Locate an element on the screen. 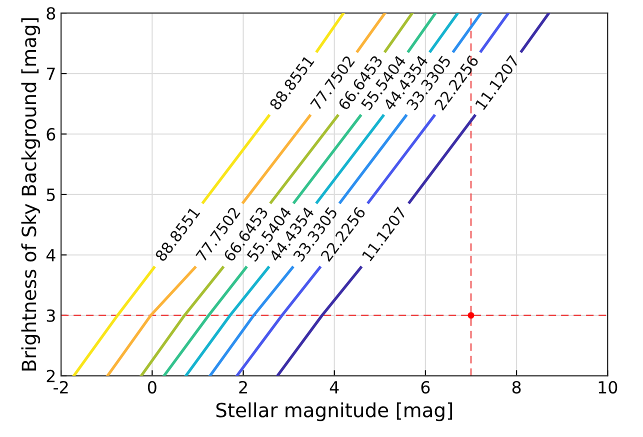 The height and width of the screenshot is (437, 643). x-tick-label: 0 is located at coordinates (152, 387).